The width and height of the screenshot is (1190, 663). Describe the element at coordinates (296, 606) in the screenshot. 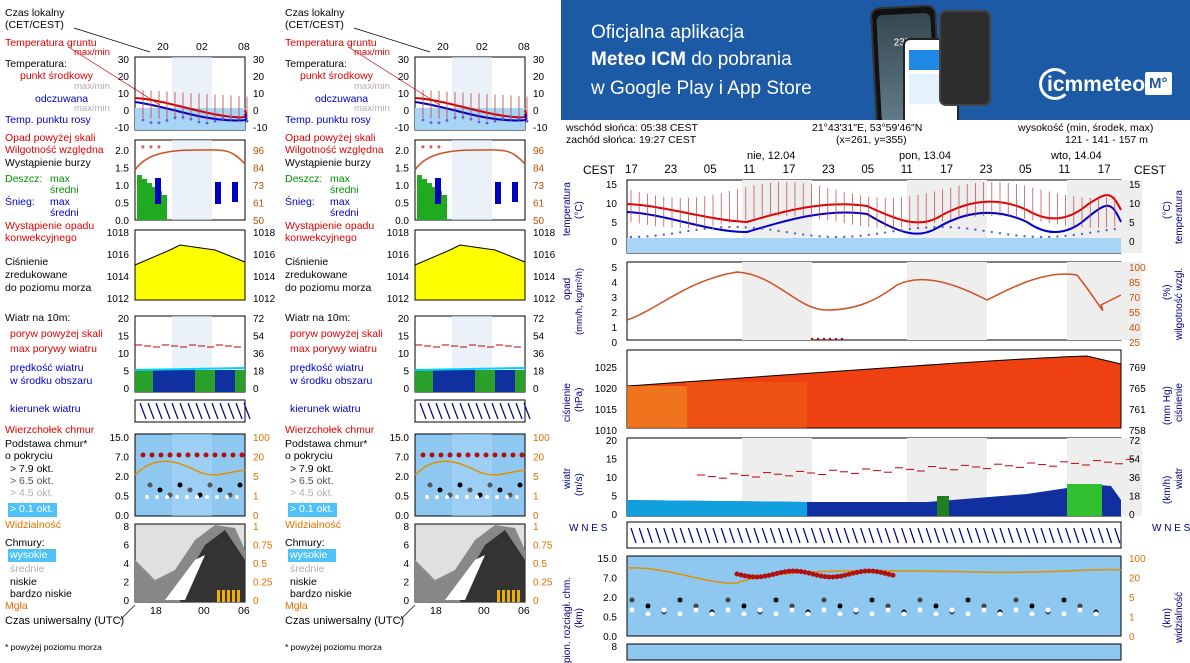

I see `fog-label: Mgła` at that location.